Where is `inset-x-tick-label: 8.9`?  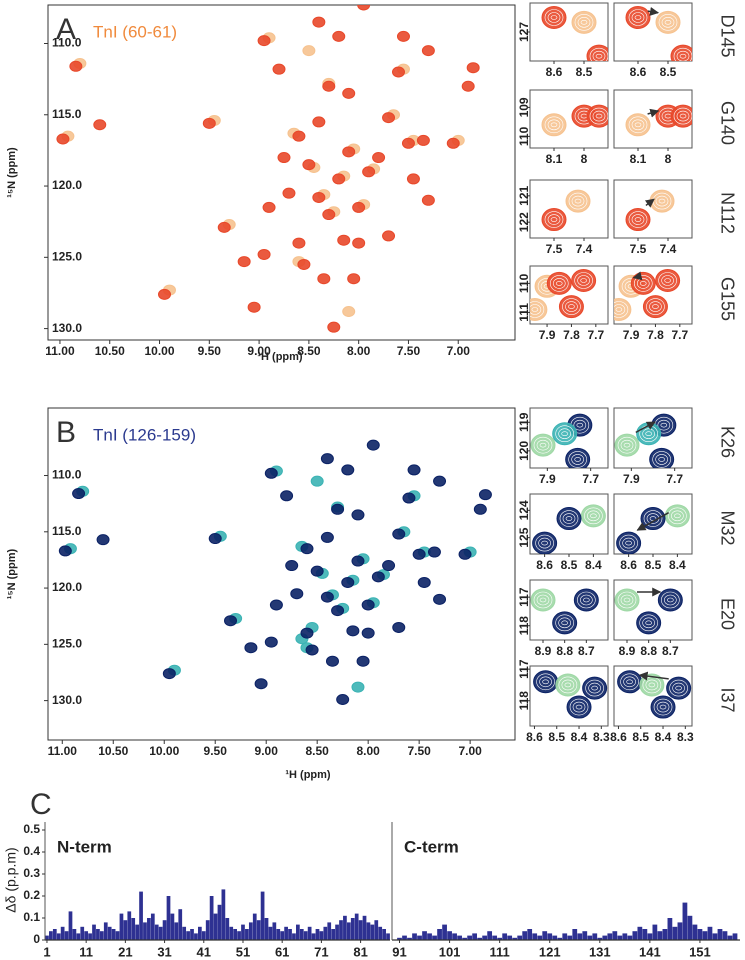 inset-x-tick-label: 8.9 is located at coordinates (543, 651).